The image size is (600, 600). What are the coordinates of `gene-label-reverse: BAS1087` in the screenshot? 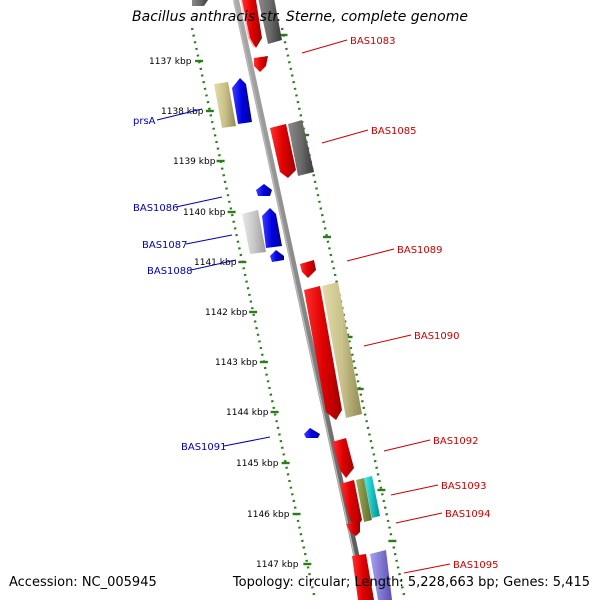 It's located at (165, 245).